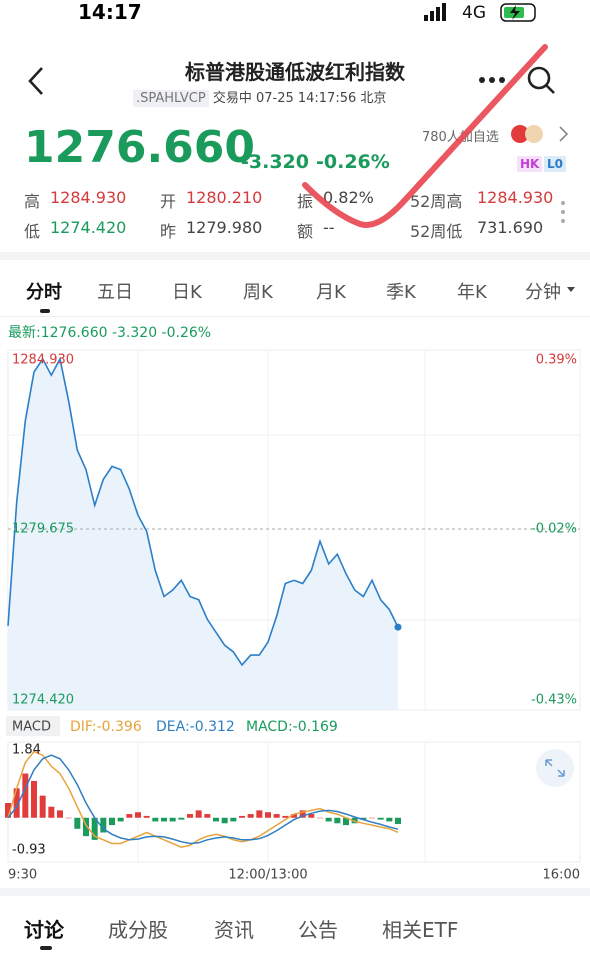 The width and height of the screenshot is (590, 961). I want to click on bottom-tab: 资讯, so click(234, 930).